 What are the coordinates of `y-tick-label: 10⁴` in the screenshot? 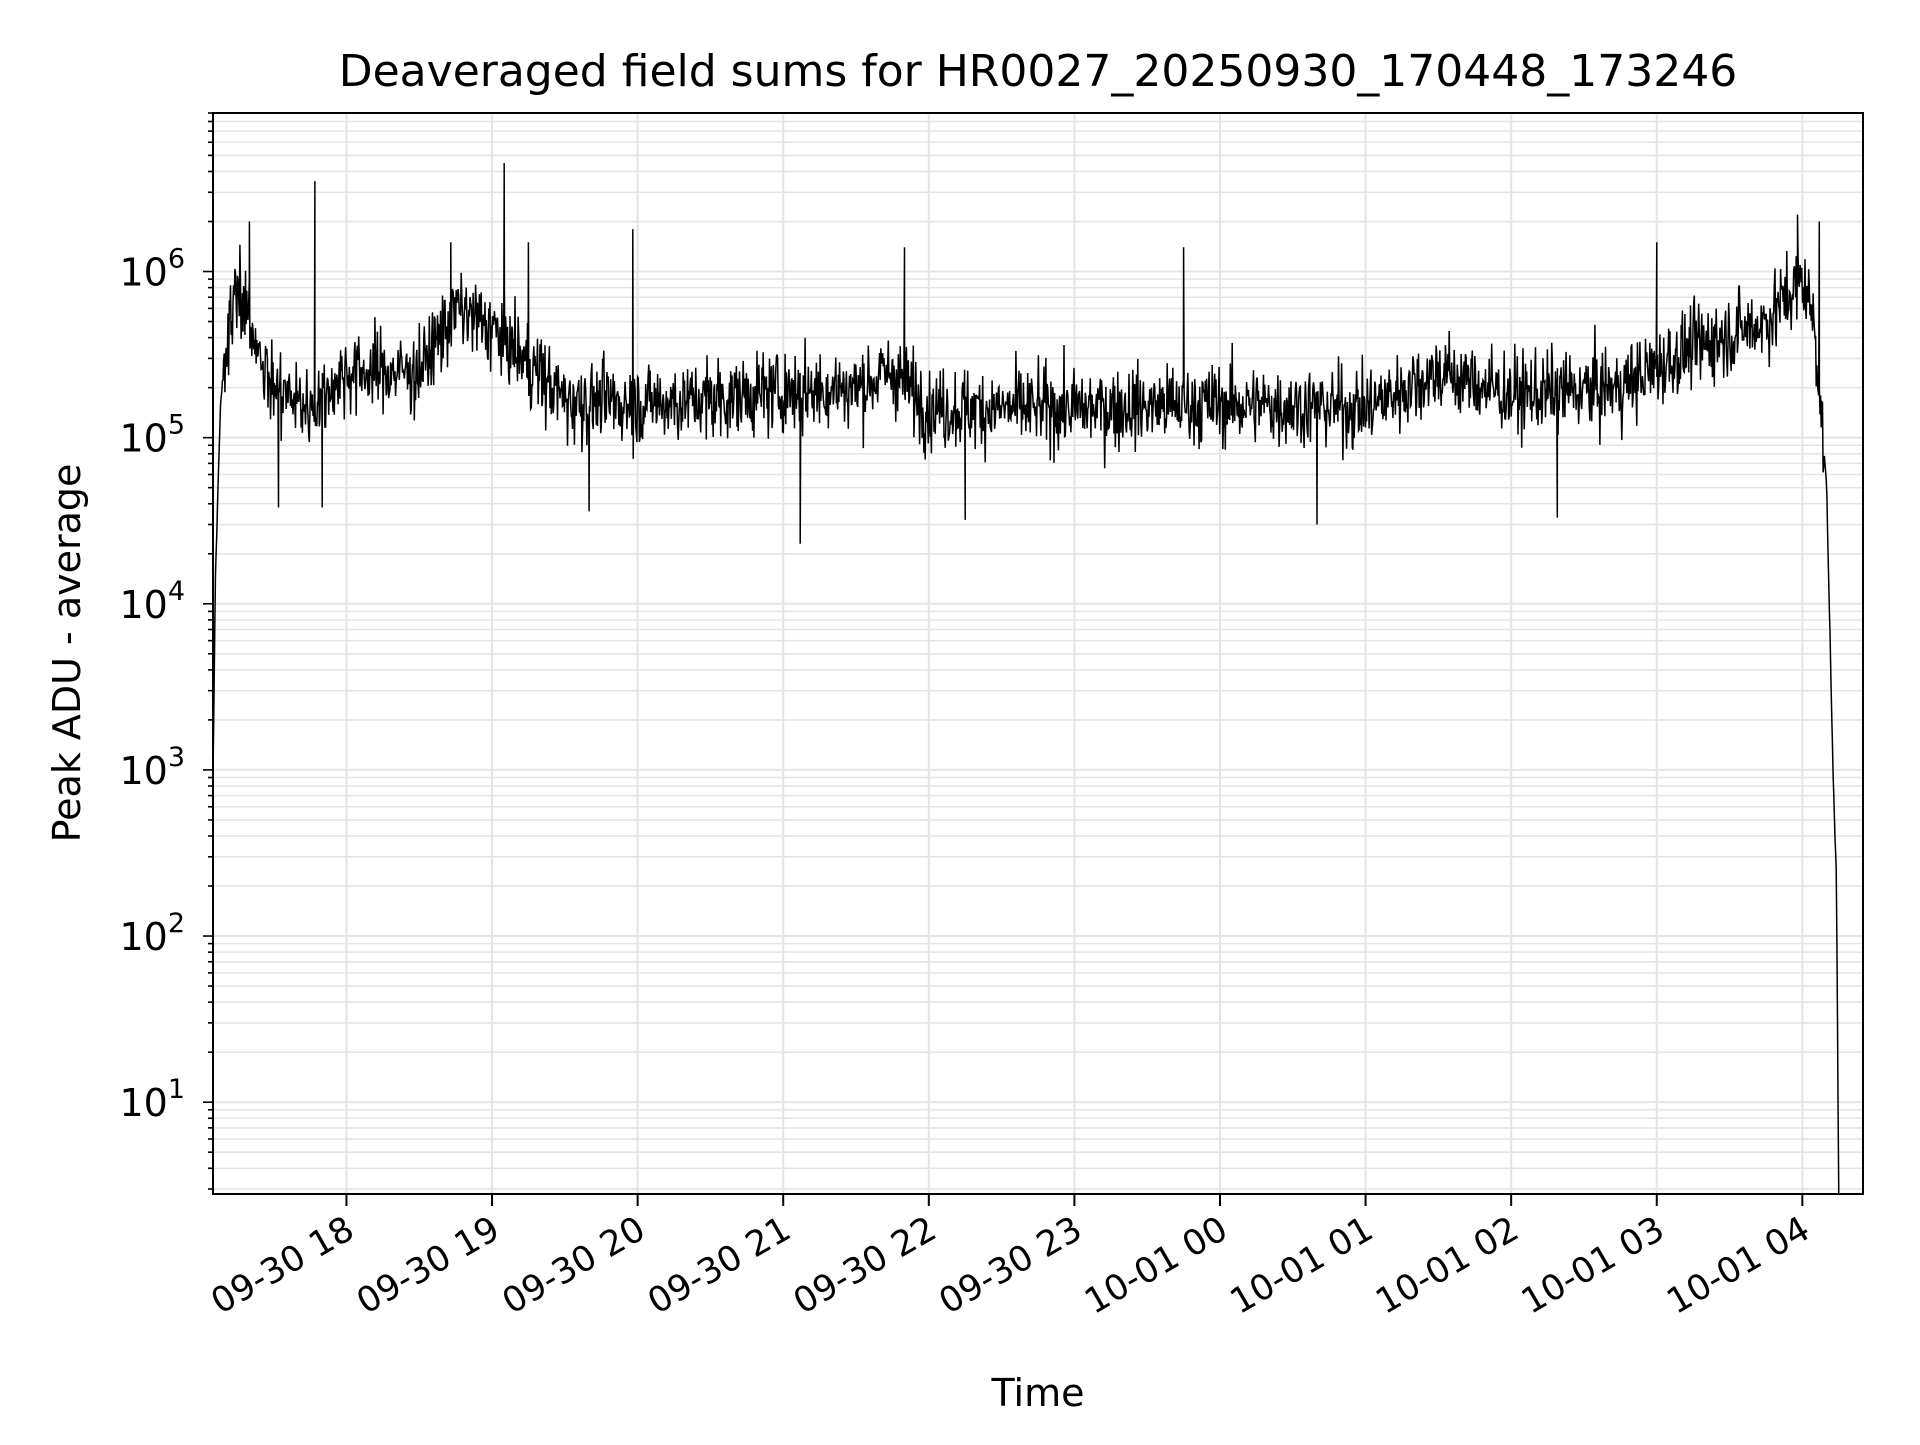 It's located at (152, 601).